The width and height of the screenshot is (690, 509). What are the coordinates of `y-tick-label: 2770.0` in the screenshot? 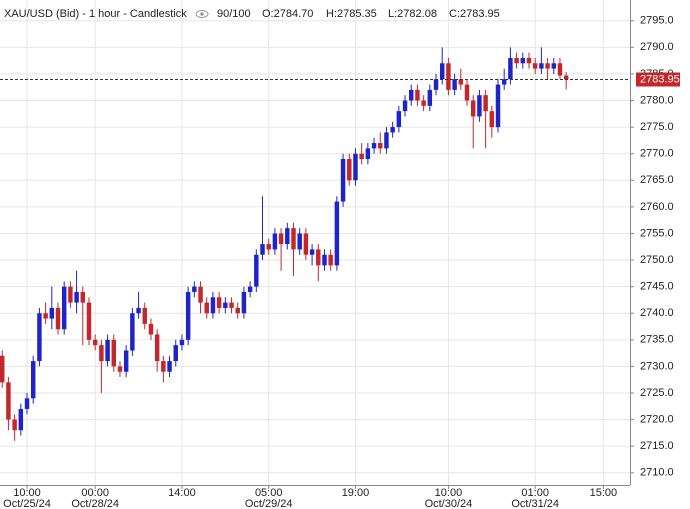 It's located at (657, 154).